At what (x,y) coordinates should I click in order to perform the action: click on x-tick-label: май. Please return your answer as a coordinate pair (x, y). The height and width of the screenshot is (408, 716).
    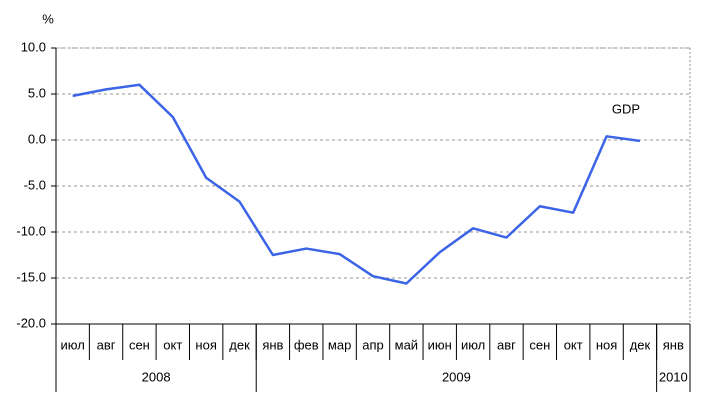
    Looking at the image, I should click on (406, 344).